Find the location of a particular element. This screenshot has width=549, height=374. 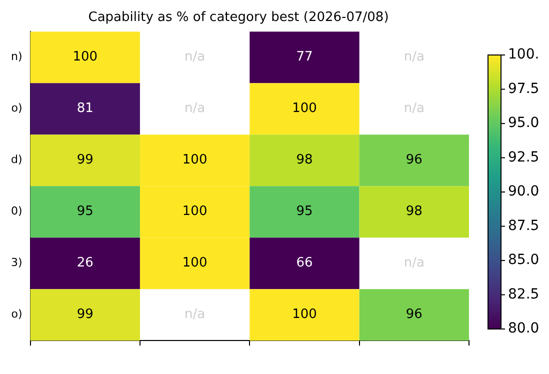

data-label: 77 is located at coordinates (304, 57).